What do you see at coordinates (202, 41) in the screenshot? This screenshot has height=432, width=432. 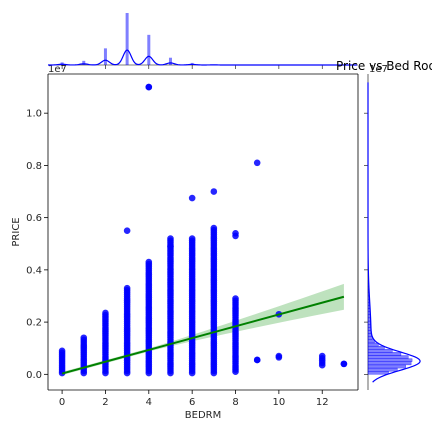 I see `top-marginal-histogram` at bounding box center [202, 41].